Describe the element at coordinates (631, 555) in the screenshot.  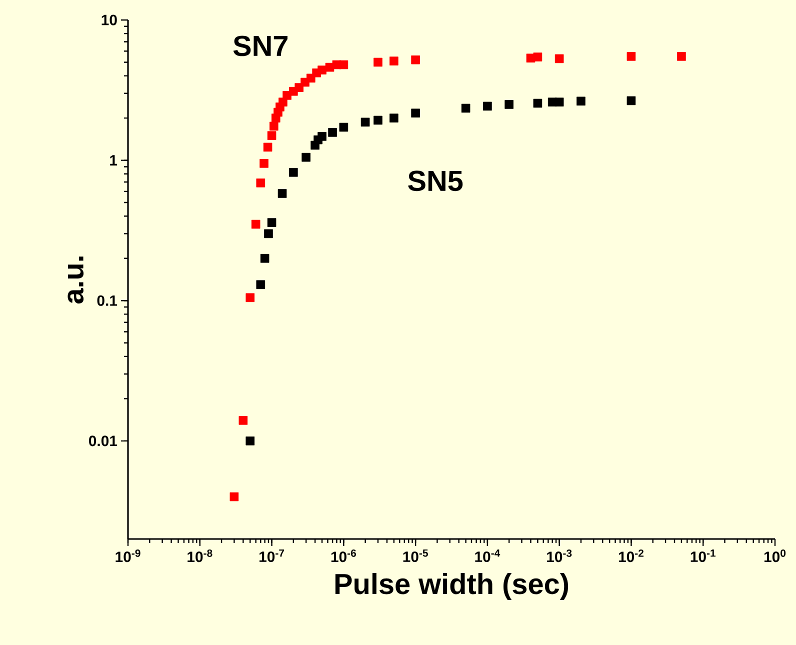
I see `x-tick-label: 10$^{-2}$` at that location.